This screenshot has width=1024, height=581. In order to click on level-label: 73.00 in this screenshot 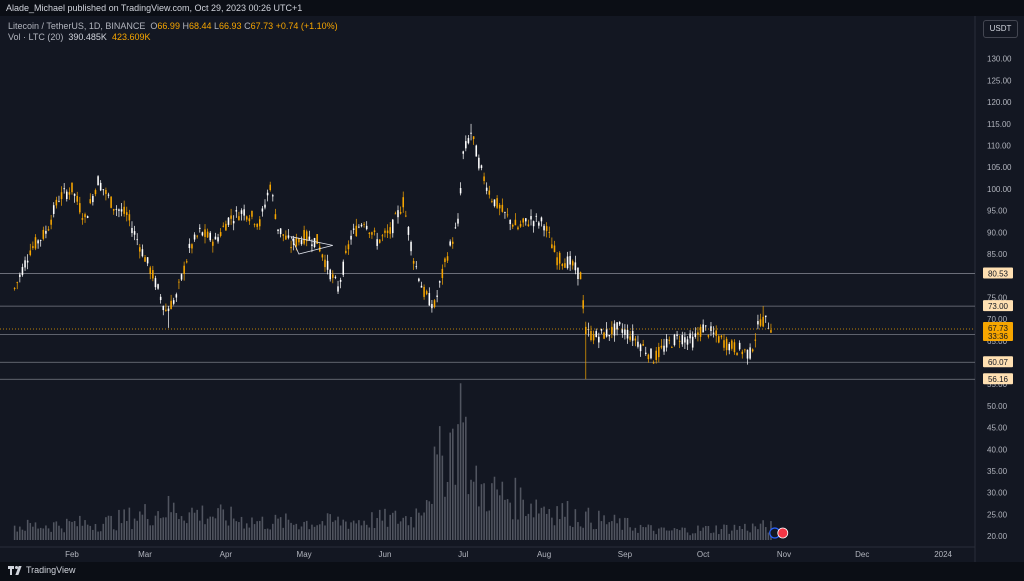, I will do `click(998, 306)`.